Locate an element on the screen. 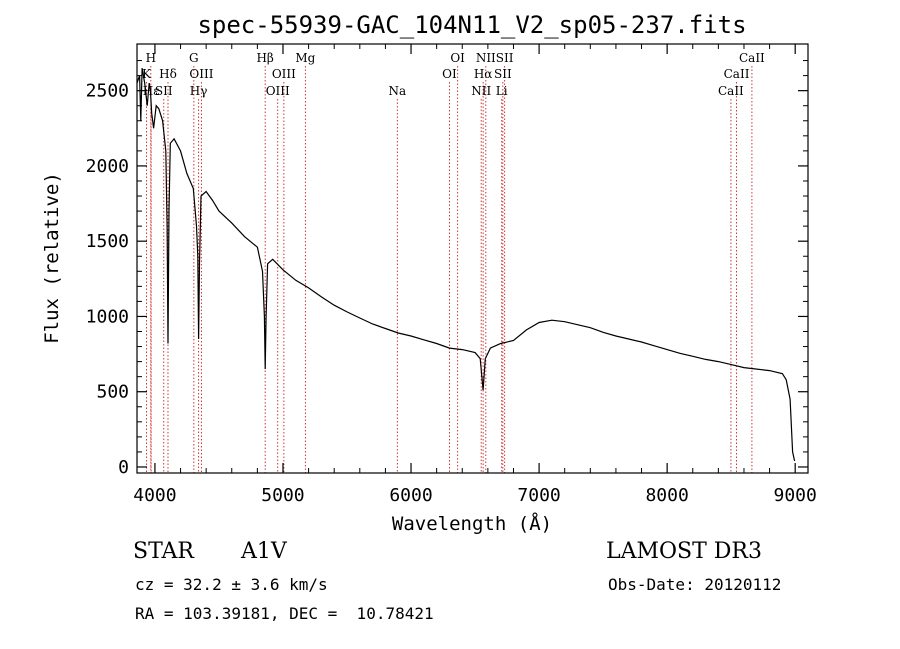  x-axis-label: Wavelength (Å) is located at coordinates (472, 523).